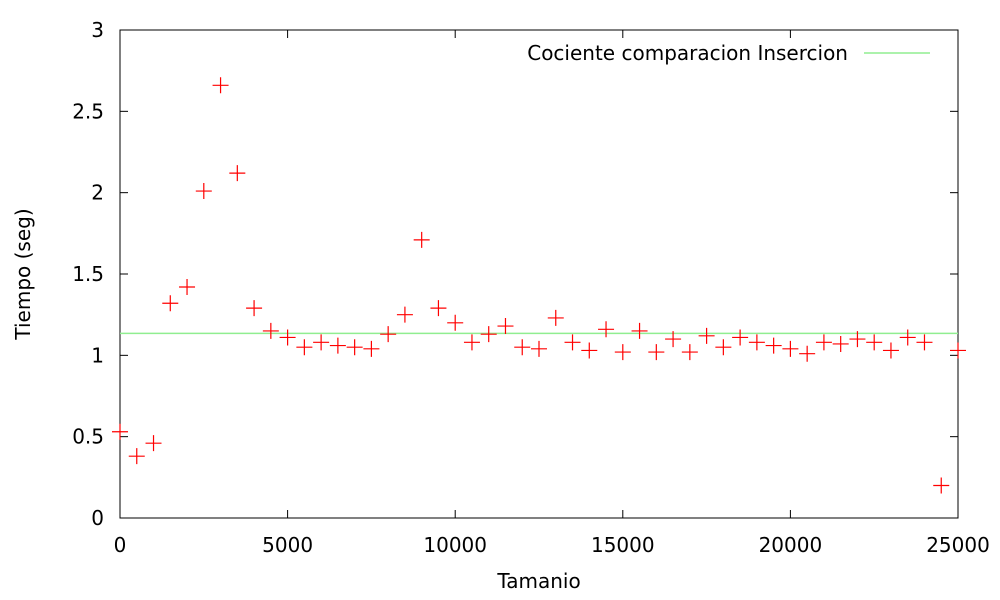  Describe the element at coordinates (791, 545) in the screenshot. I see `x-tick-label: 20000` at that location.